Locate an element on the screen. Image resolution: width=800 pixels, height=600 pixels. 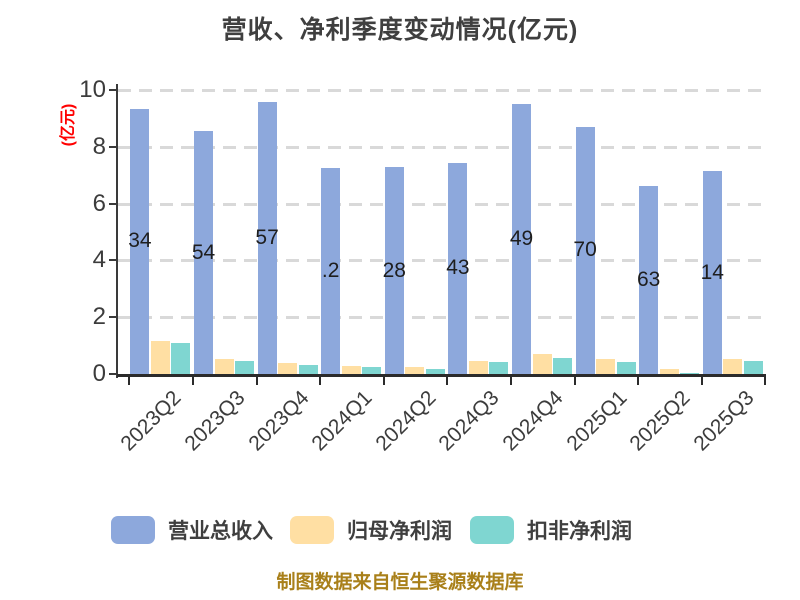
legend-item: 归母净利润 is located at coordinates (371, 530).